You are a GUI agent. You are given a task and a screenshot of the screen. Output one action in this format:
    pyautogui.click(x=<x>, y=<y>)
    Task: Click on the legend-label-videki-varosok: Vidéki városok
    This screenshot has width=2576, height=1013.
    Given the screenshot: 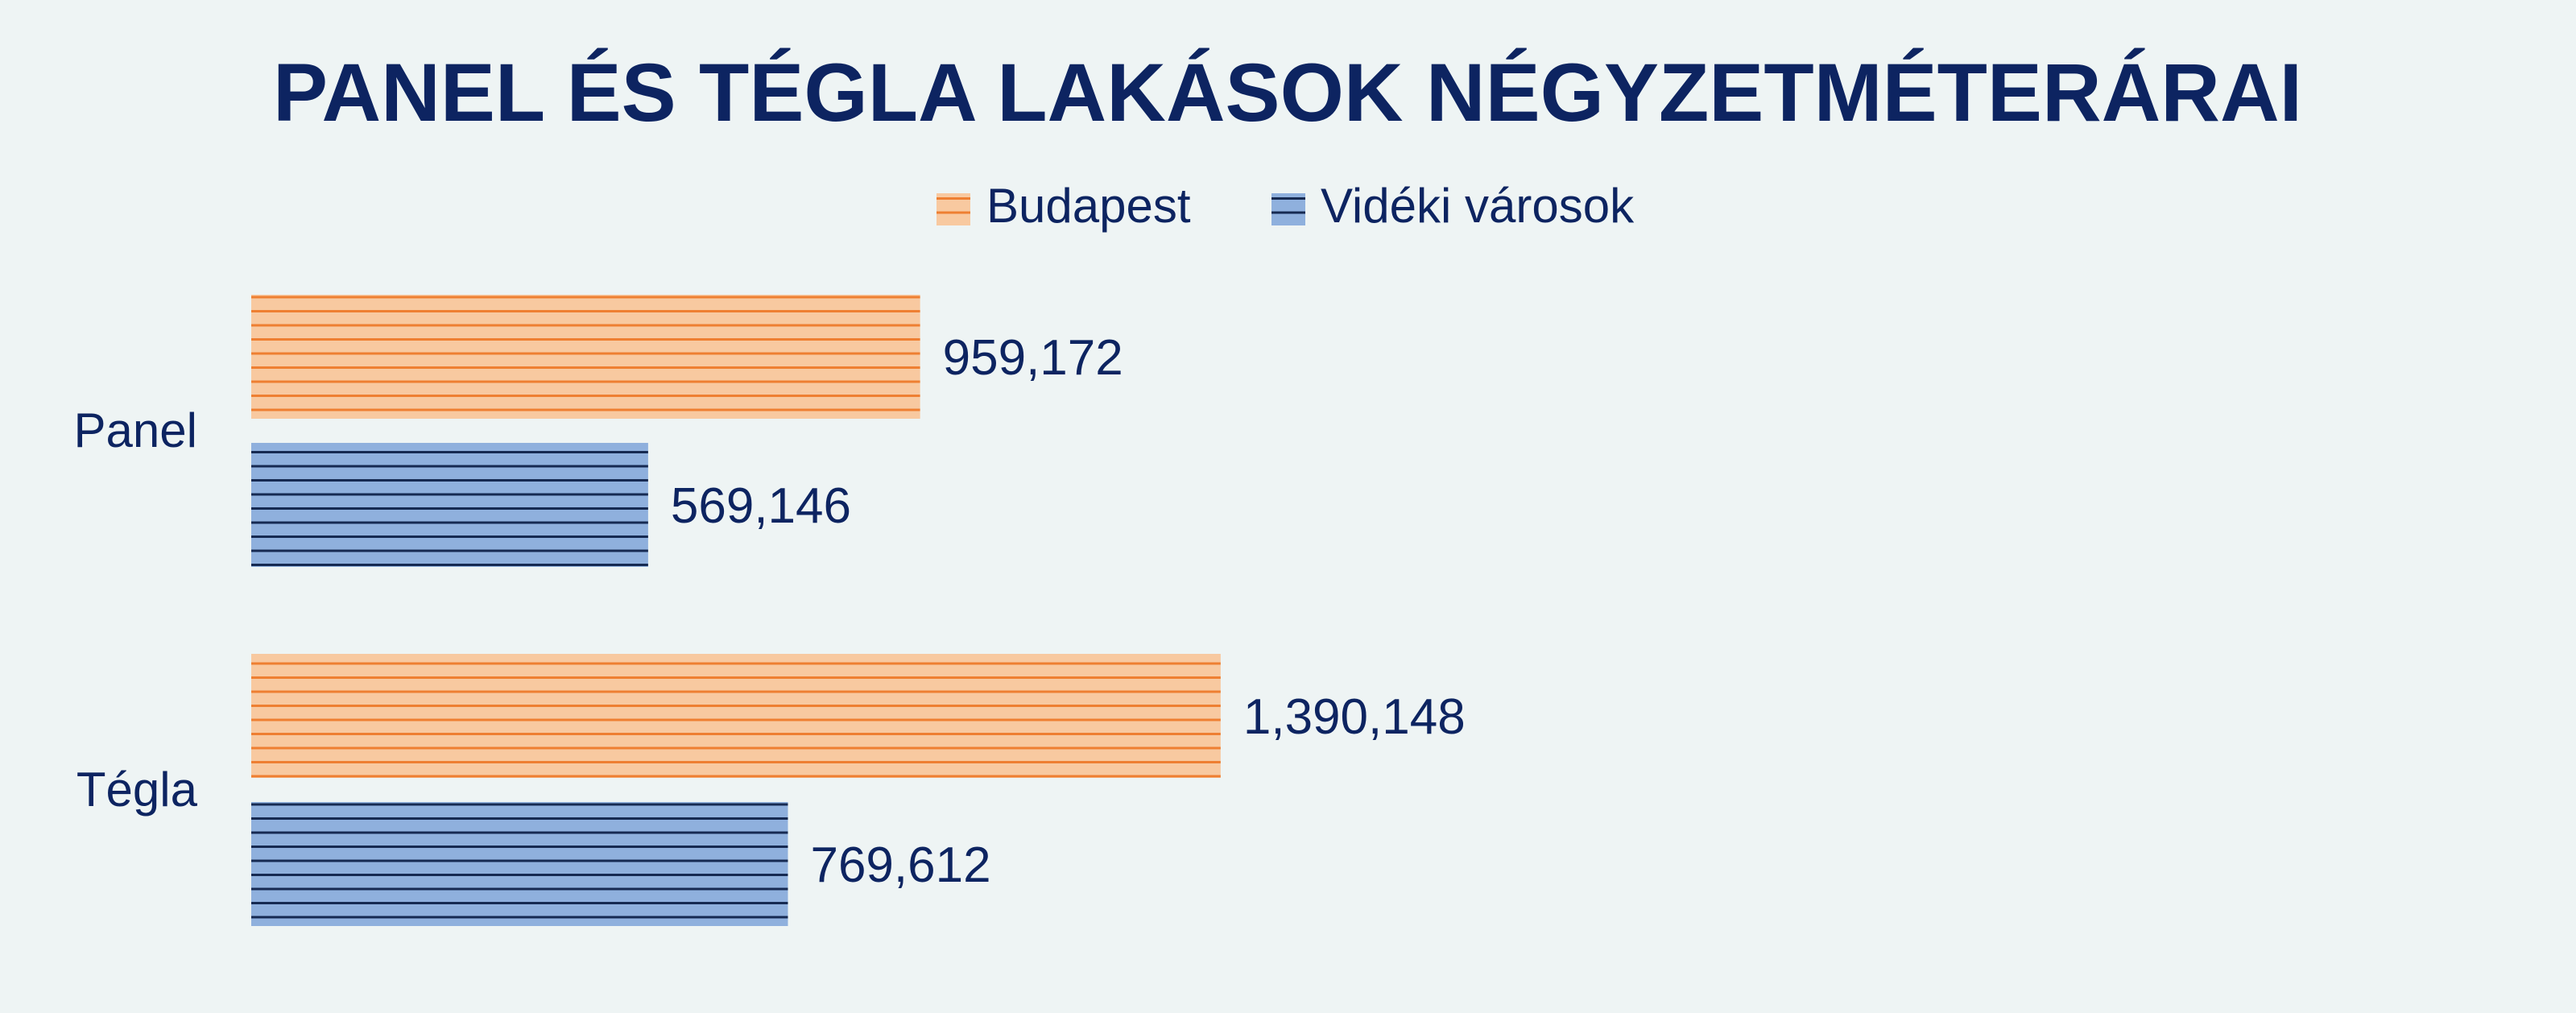 What is the action you would take?
    pyautogui.click(x=1478, y=206)
    